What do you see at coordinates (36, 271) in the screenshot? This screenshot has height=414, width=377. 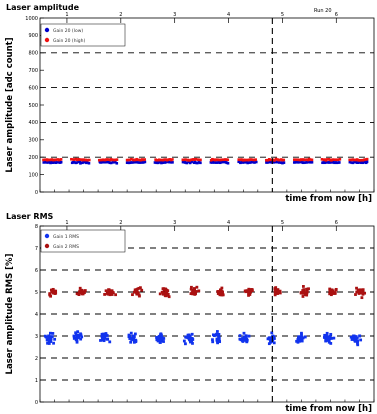 I see `rms-y-tick-label: 6` at bounding box center [36, 271].